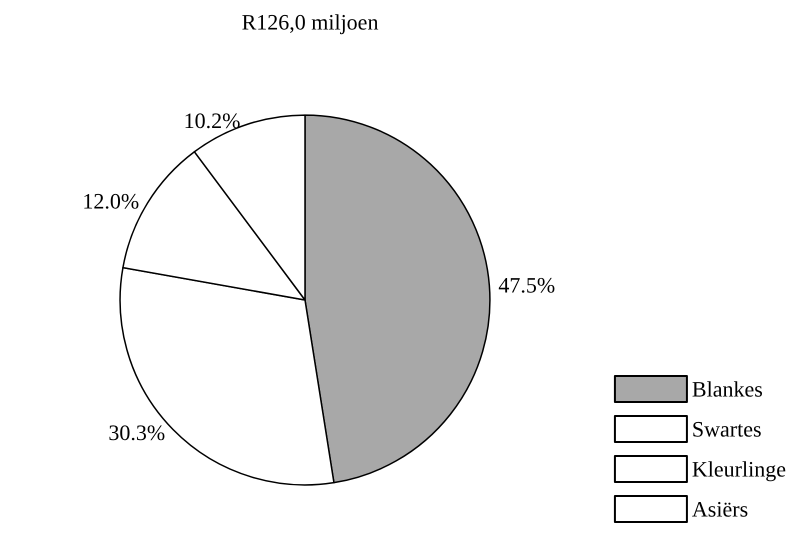 The height and width of the screenshot is (536, 801). What do you see at coordinates (212, 121) in the screenshot?
I see `data-label: 10.2%` at bounding box center [212, 121].